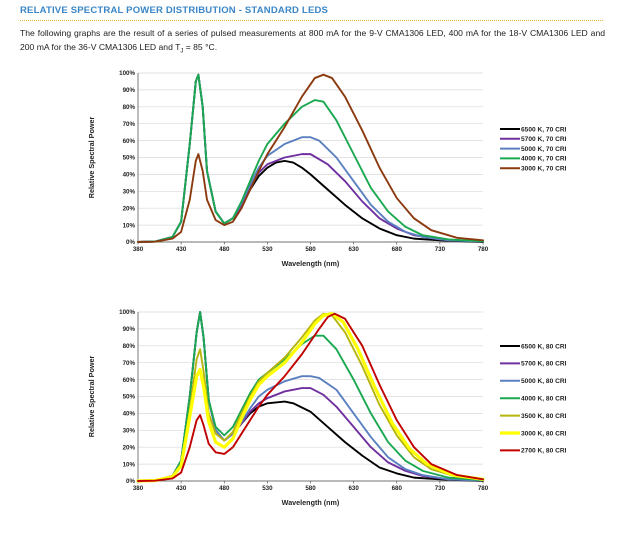  What do you see at coordinates (544, 364) in the screenshot?
I see `legend-label: 5700 K, 80 CRI` at bounding box center [544, 364].